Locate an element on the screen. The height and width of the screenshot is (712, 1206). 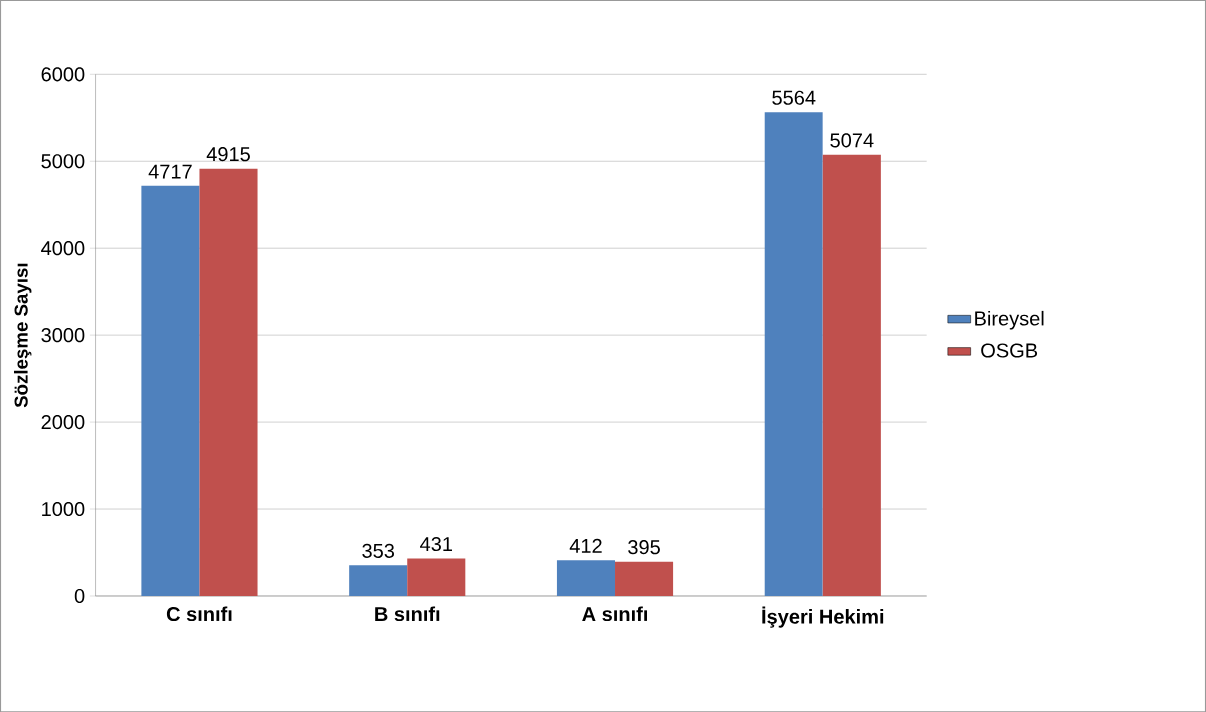
y-tick-label: 6000 is located at coordinates (63, 74).